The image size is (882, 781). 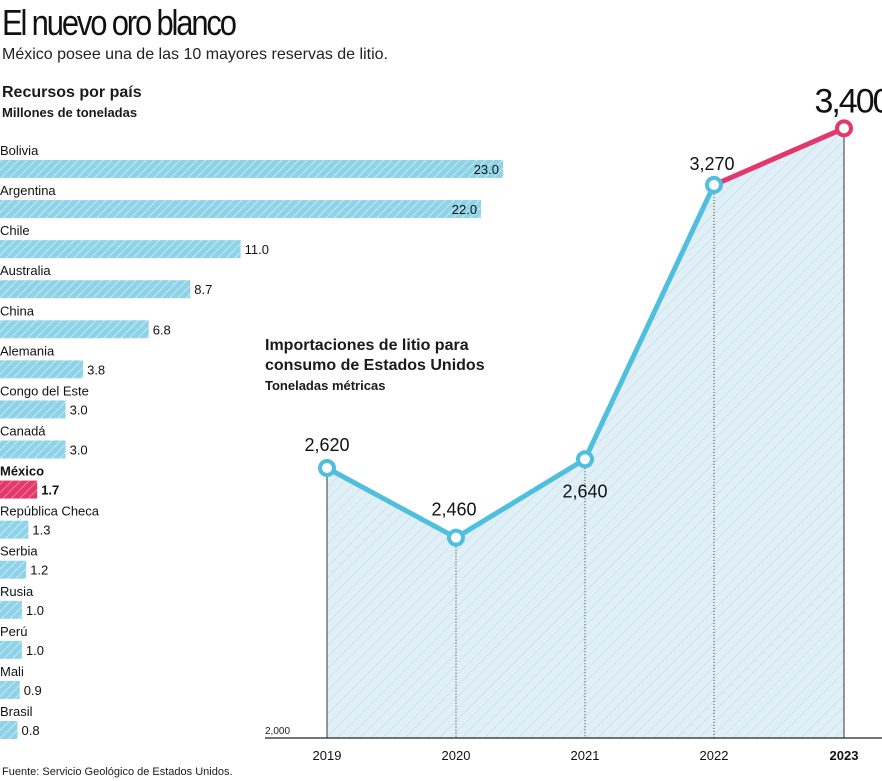 I want to click on bar-value-label: 23.0, so click(x=486, y=169).